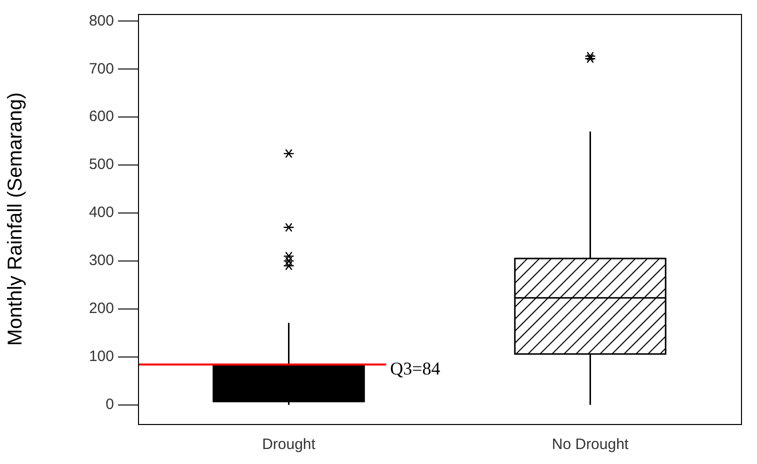  I want to click on ref-line-label: Q3=84, so click(415, 368).